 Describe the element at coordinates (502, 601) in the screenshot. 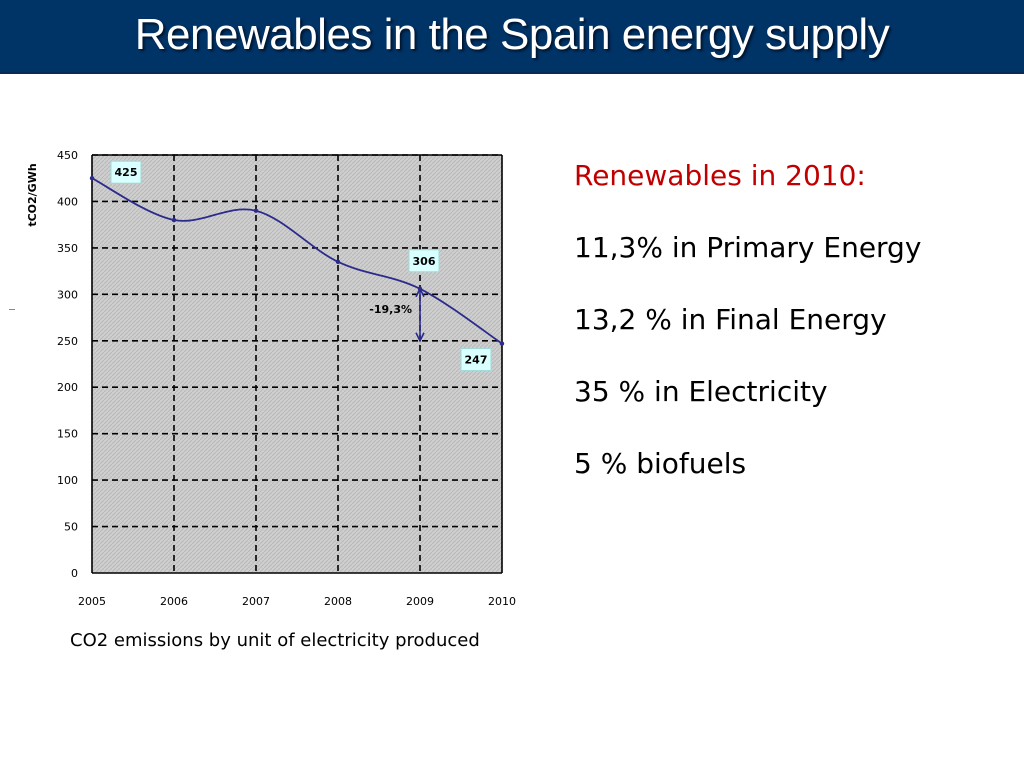

I see `x-tick-label: 2010` at that location.